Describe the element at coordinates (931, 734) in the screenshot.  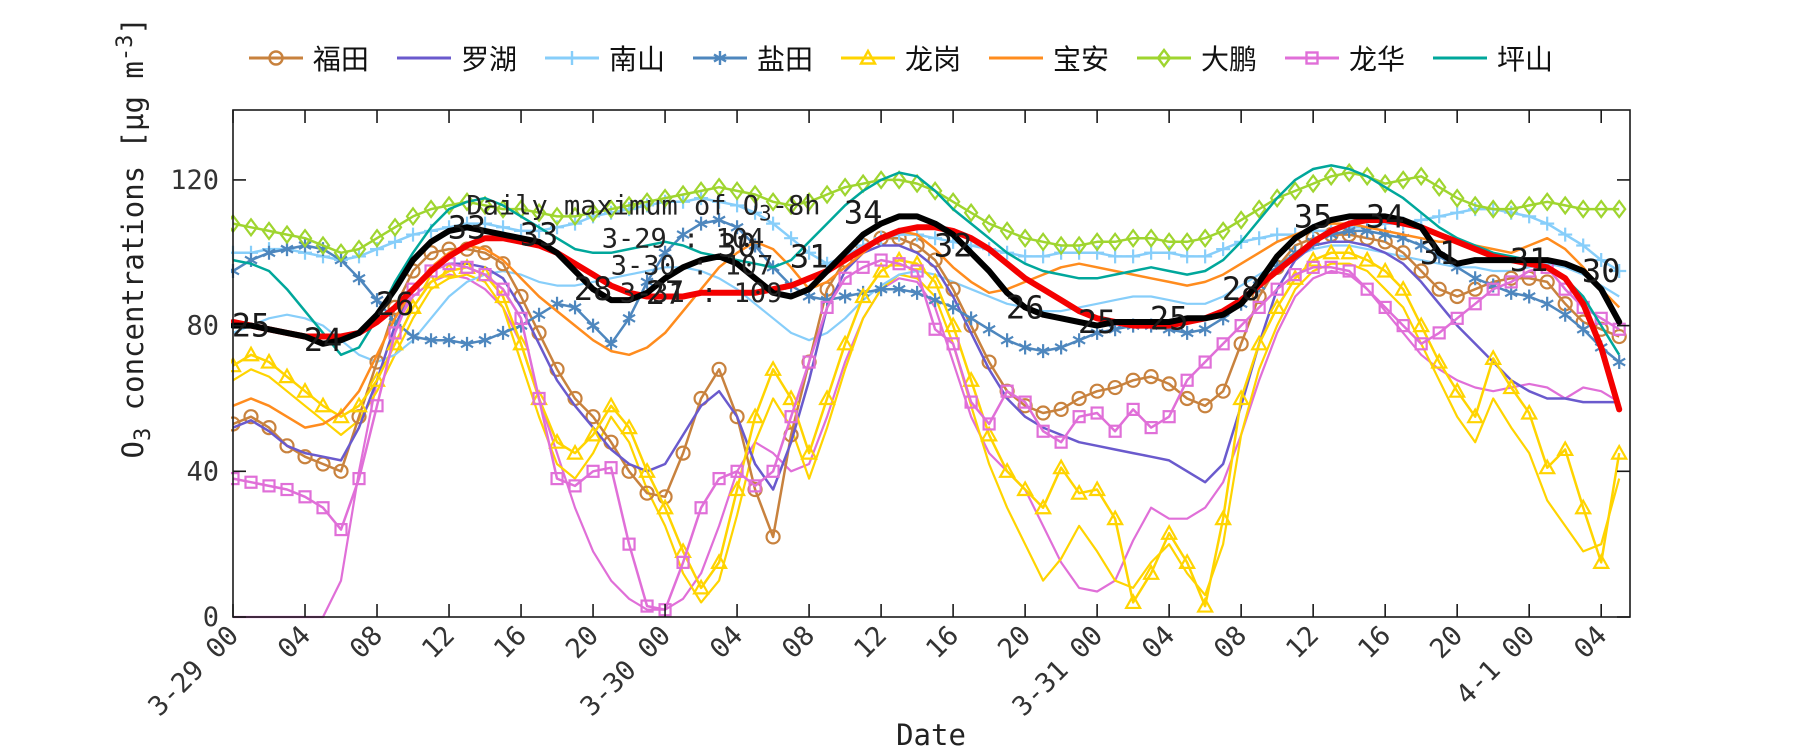
I see `x-axis-title: Date` at that location.